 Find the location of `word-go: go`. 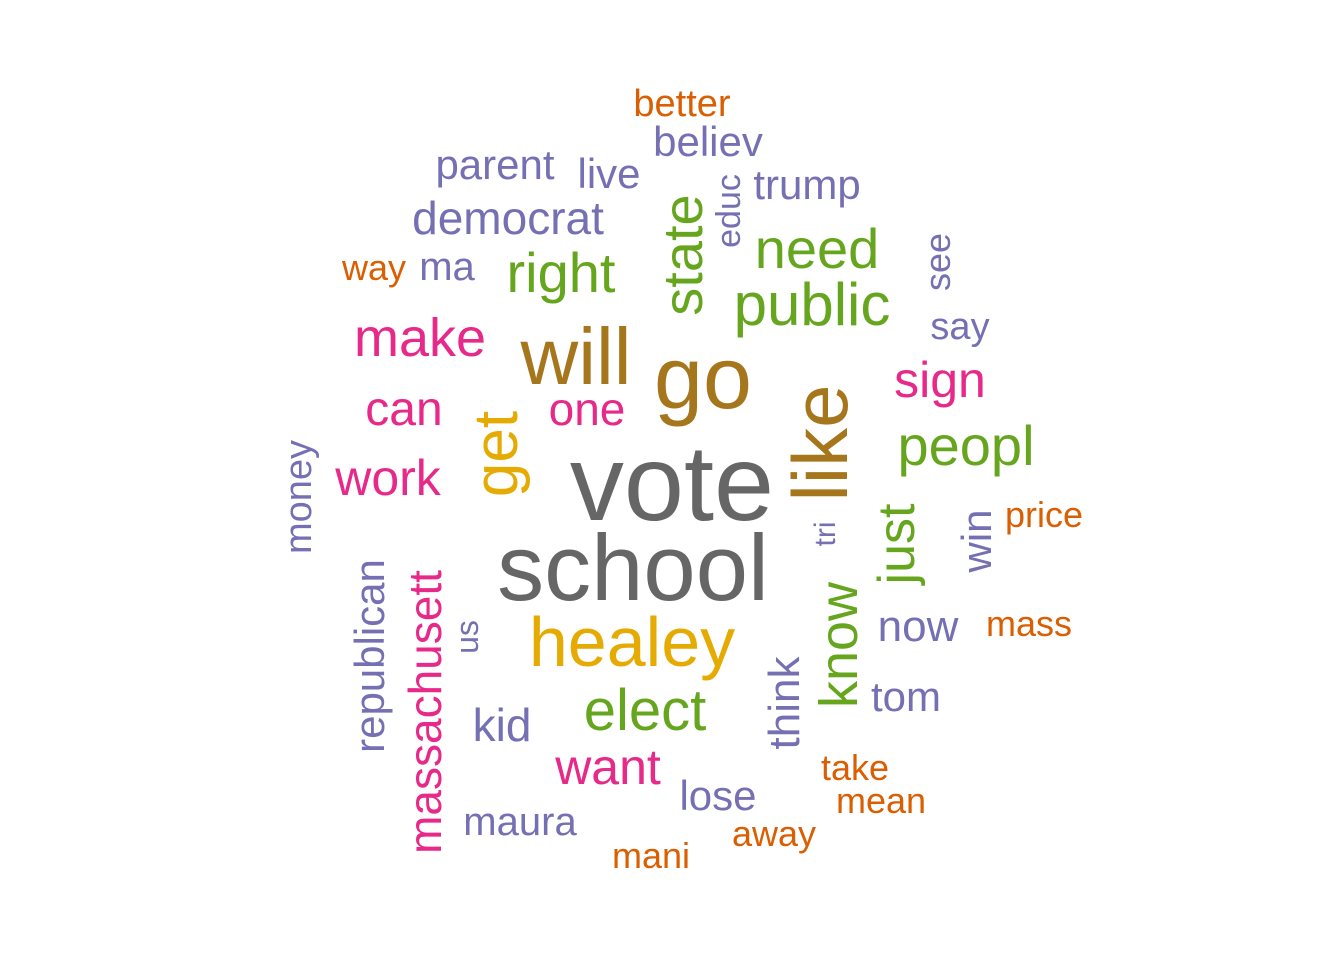

word-go: go is located at coordinates (703, 377).